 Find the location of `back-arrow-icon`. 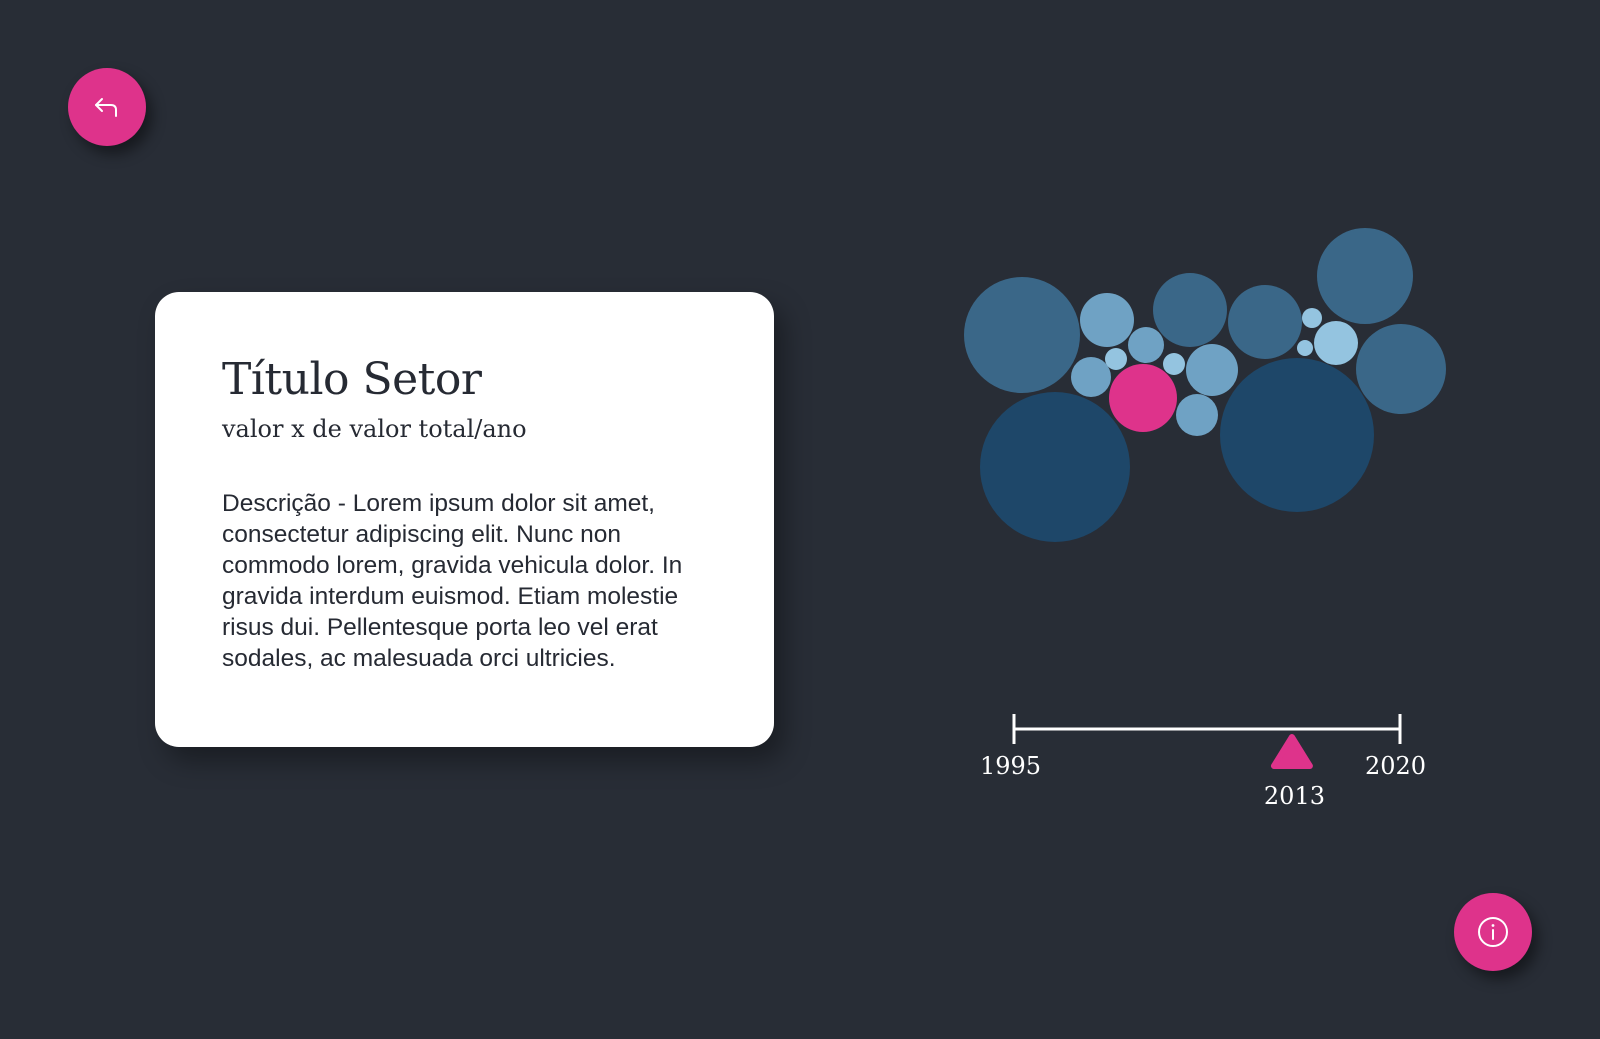

back-arrow-icon is located at coordinates (107, 107).